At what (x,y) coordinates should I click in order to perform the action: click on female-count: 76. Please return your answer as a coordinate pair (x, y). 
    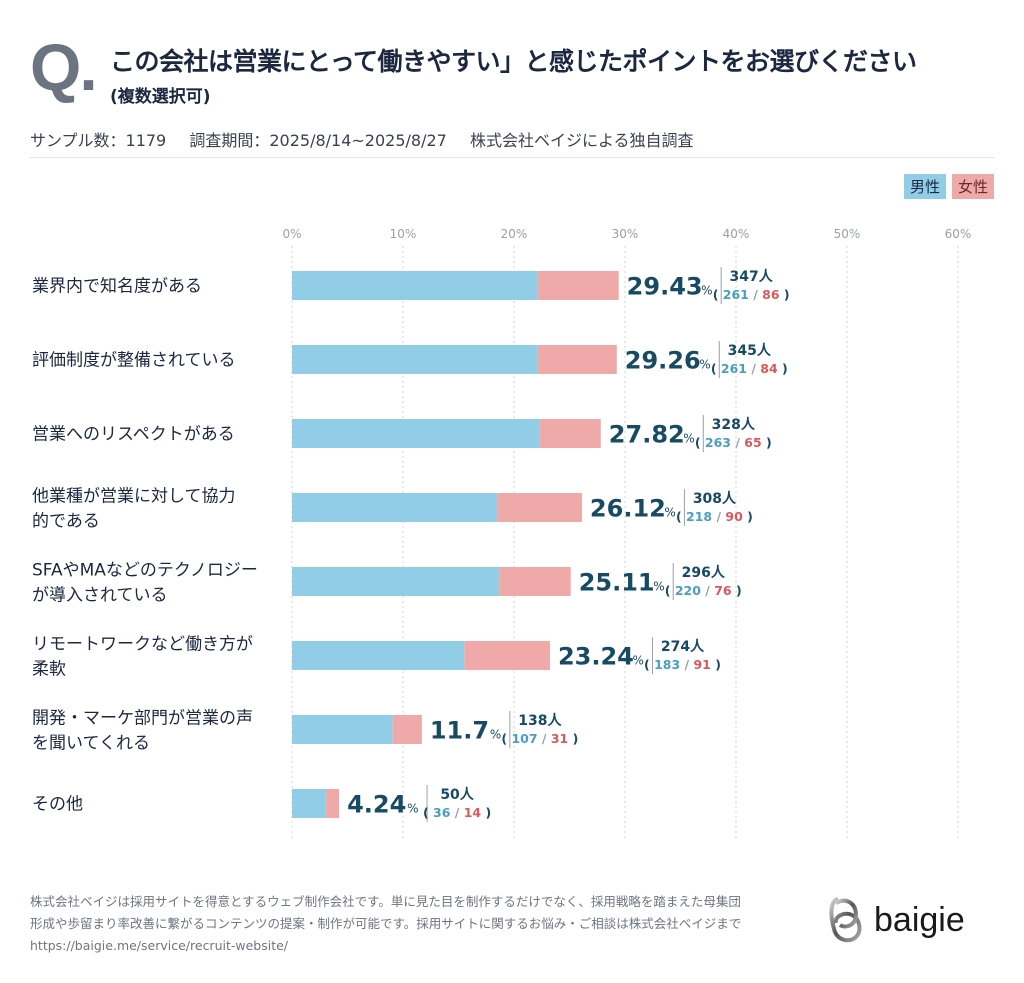
    Looking at the image, I should click on (723, 590).